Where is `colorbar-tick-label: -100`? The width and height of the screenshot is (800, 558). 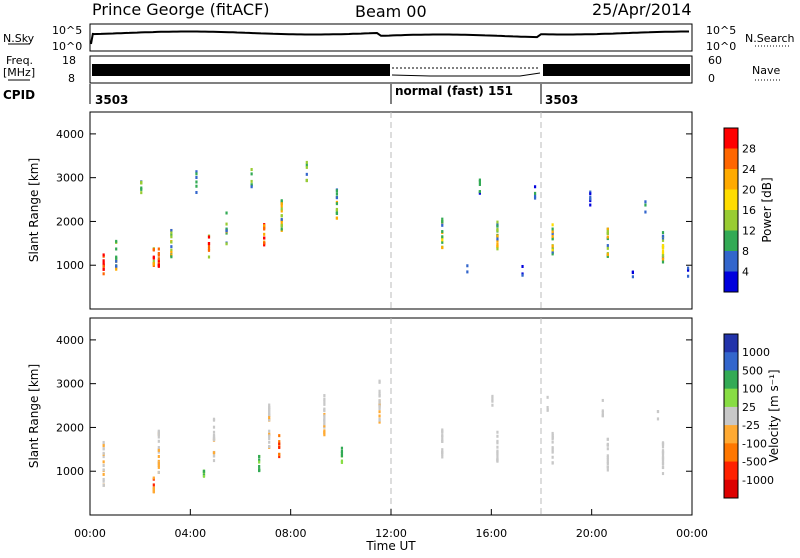 colorbar-tick-label: -100 is located at coordinates (754, 443).